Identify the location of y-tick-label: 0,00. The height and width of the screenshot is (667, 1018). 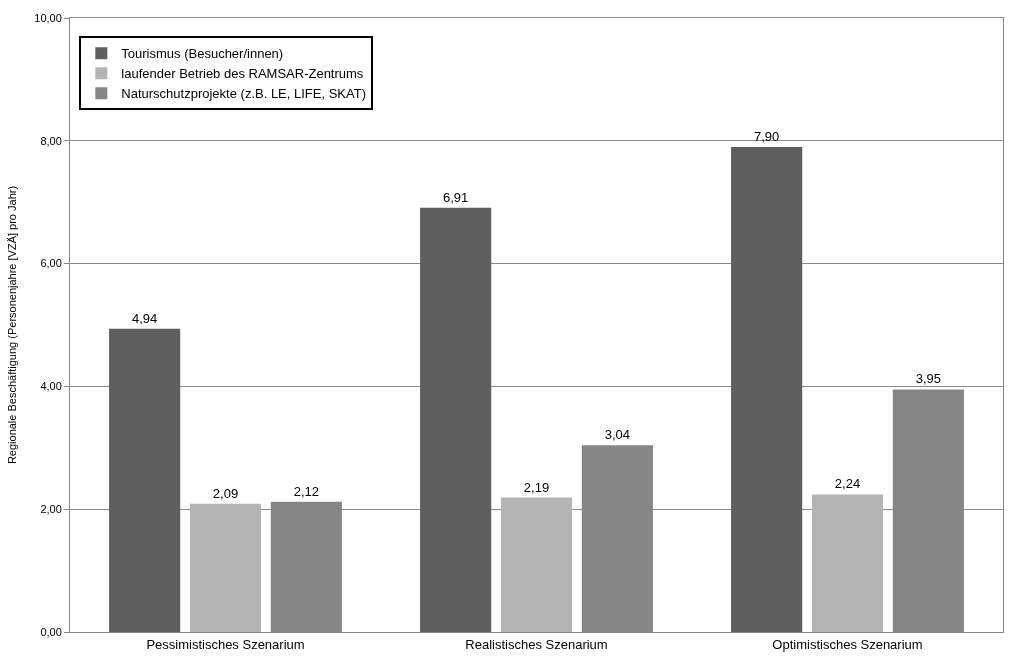
(51, 631).